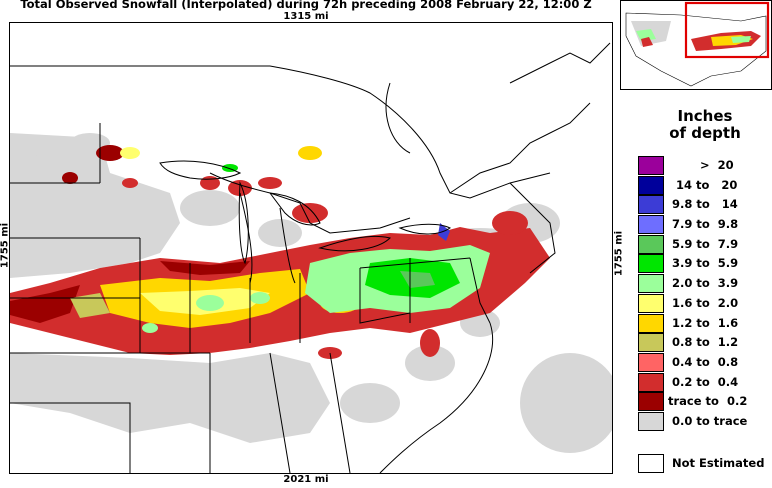 This screenshot has height=488, width=772. I want to click on not-estimated-label: Not Estimated, so click(718, 463).